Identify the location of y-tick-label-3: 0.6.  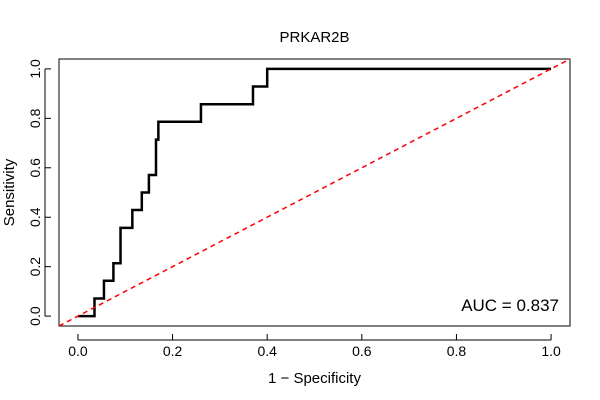
(35, 168).